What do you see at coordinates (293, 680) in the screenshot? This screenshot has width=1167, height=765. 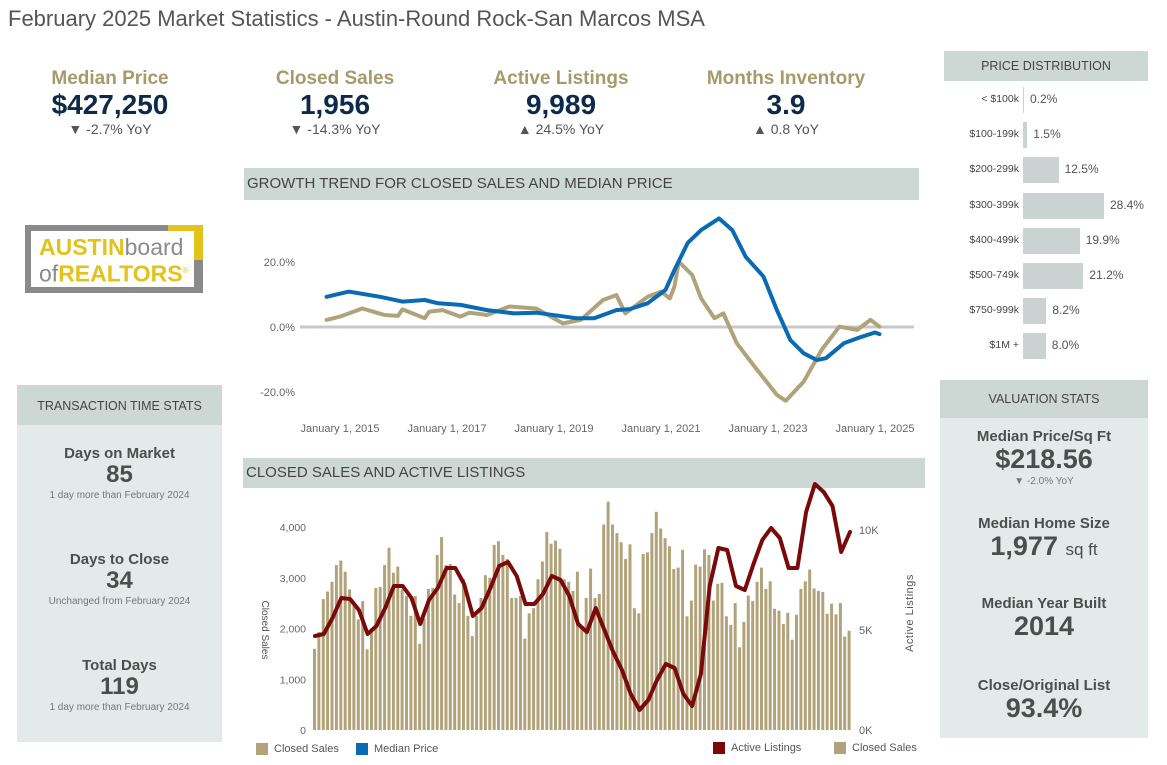 I see `y-tick-label: 1,000` at bounding box center [293, 680].